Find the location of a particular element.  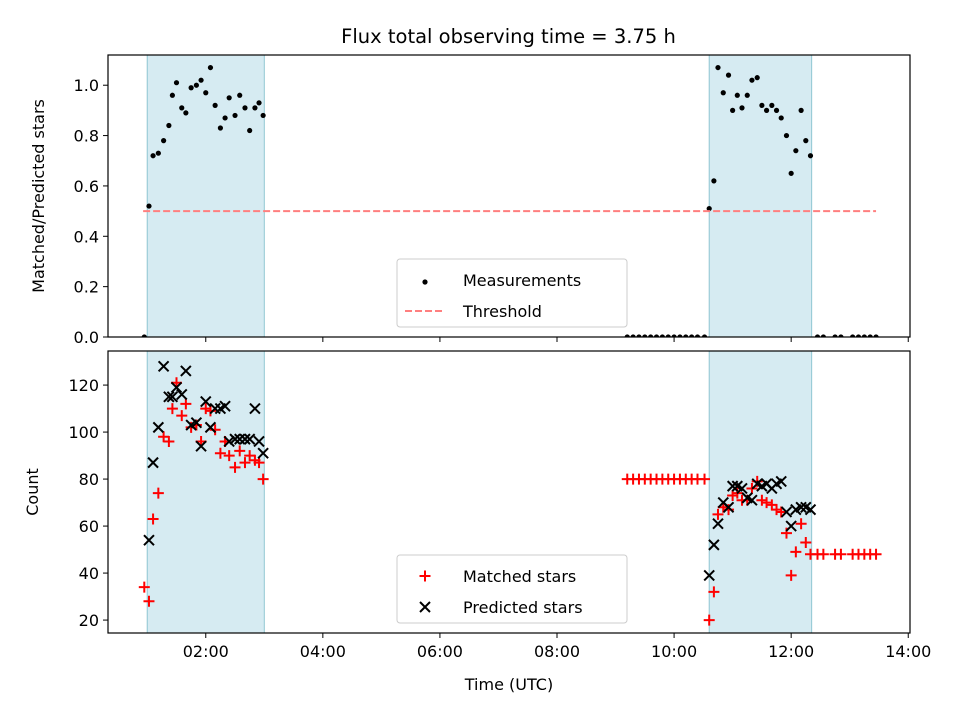

top-legend-label: Measurements is located at coordinates (522, 280).